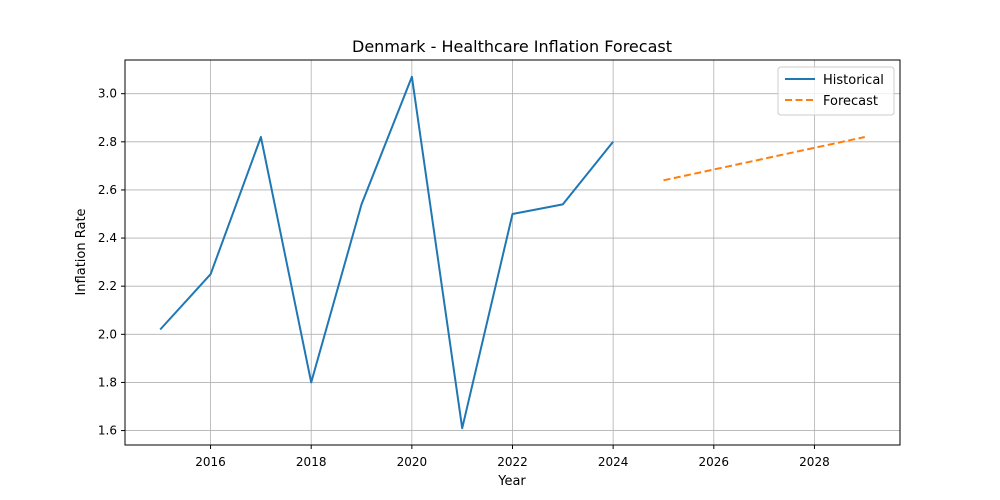 This screenshot has width=1000, height=500. What do you see at coordinates (107, 431) in the screenshot?
I see `y-tick-label: 1.6` at bounding box center [107, 431].